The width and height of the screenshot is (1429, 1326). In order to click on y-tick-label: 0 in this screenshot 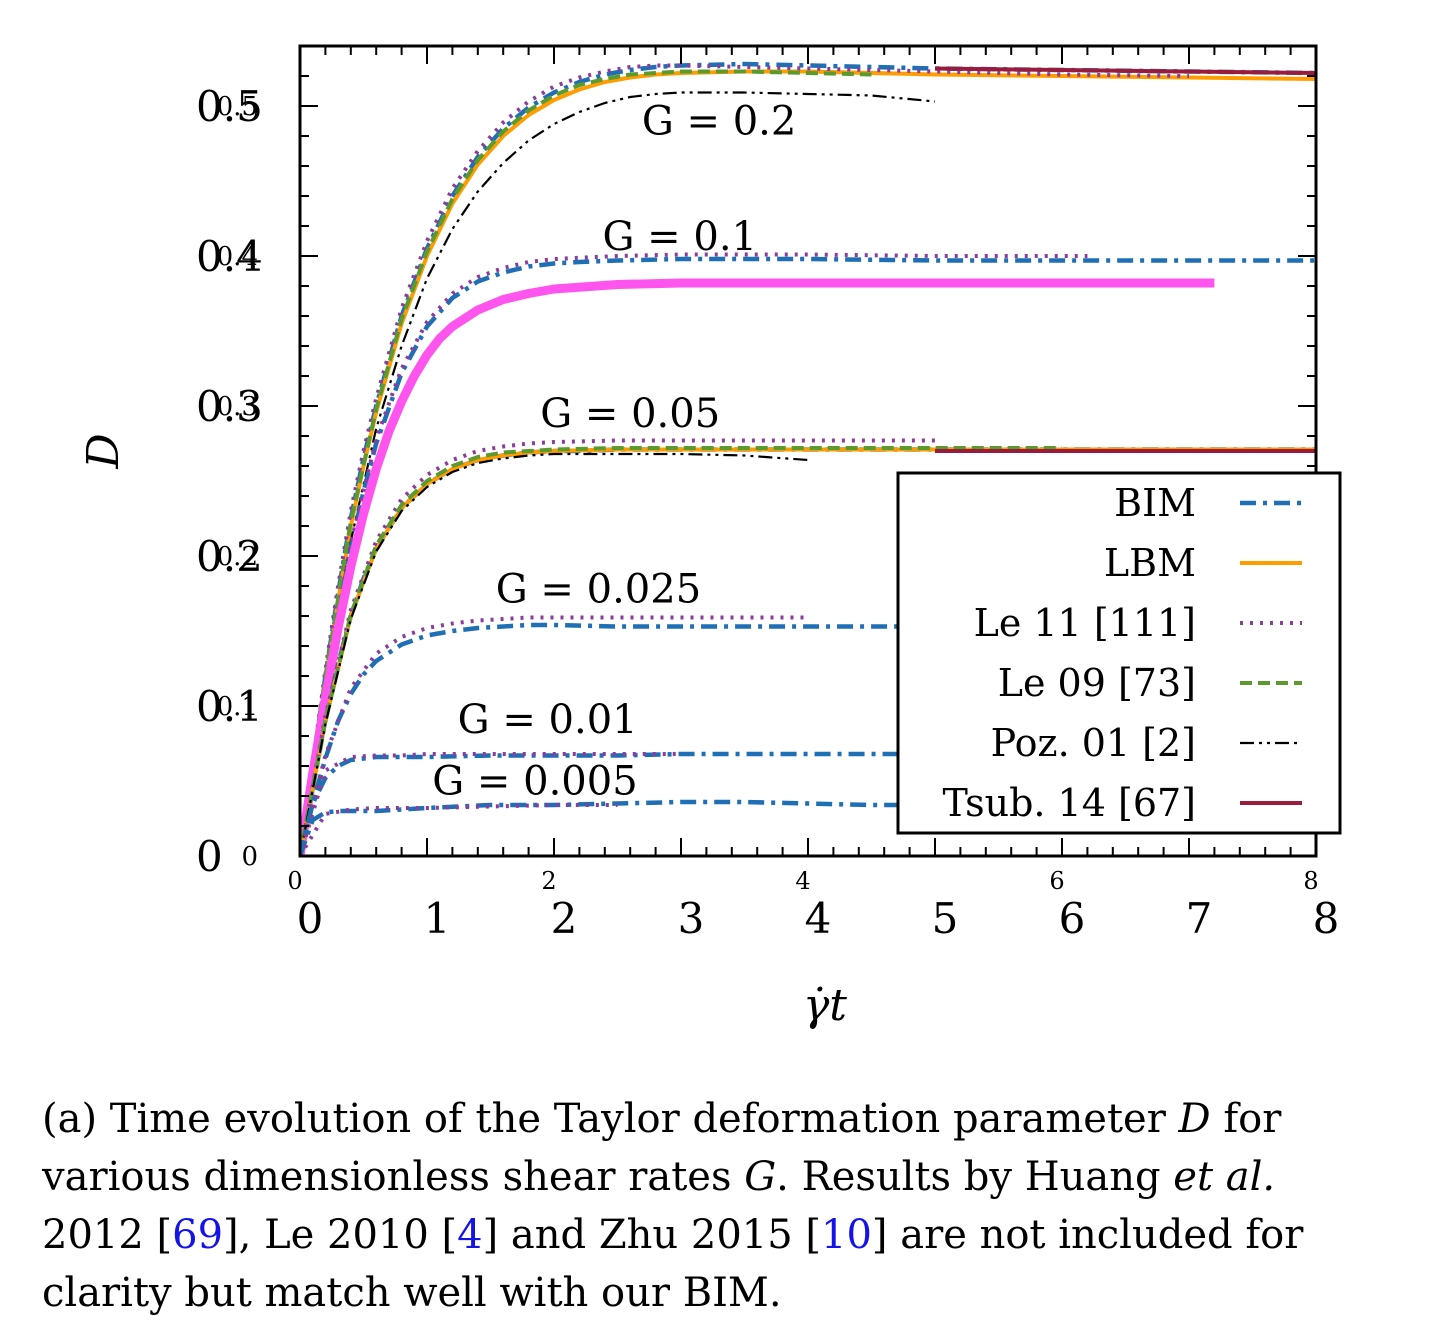, I will do `click(209, 856)`.